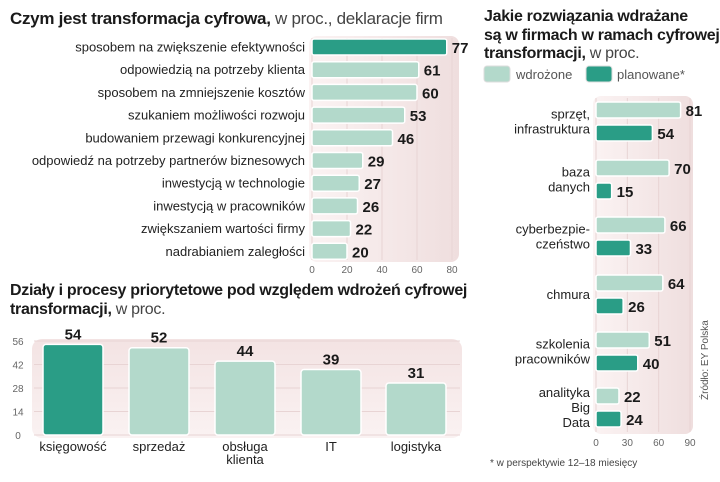  What do you see at coordinates (577, 422) in the screenshot?
I see `chart3-category-label: Data` at bounding box center [577, 422].